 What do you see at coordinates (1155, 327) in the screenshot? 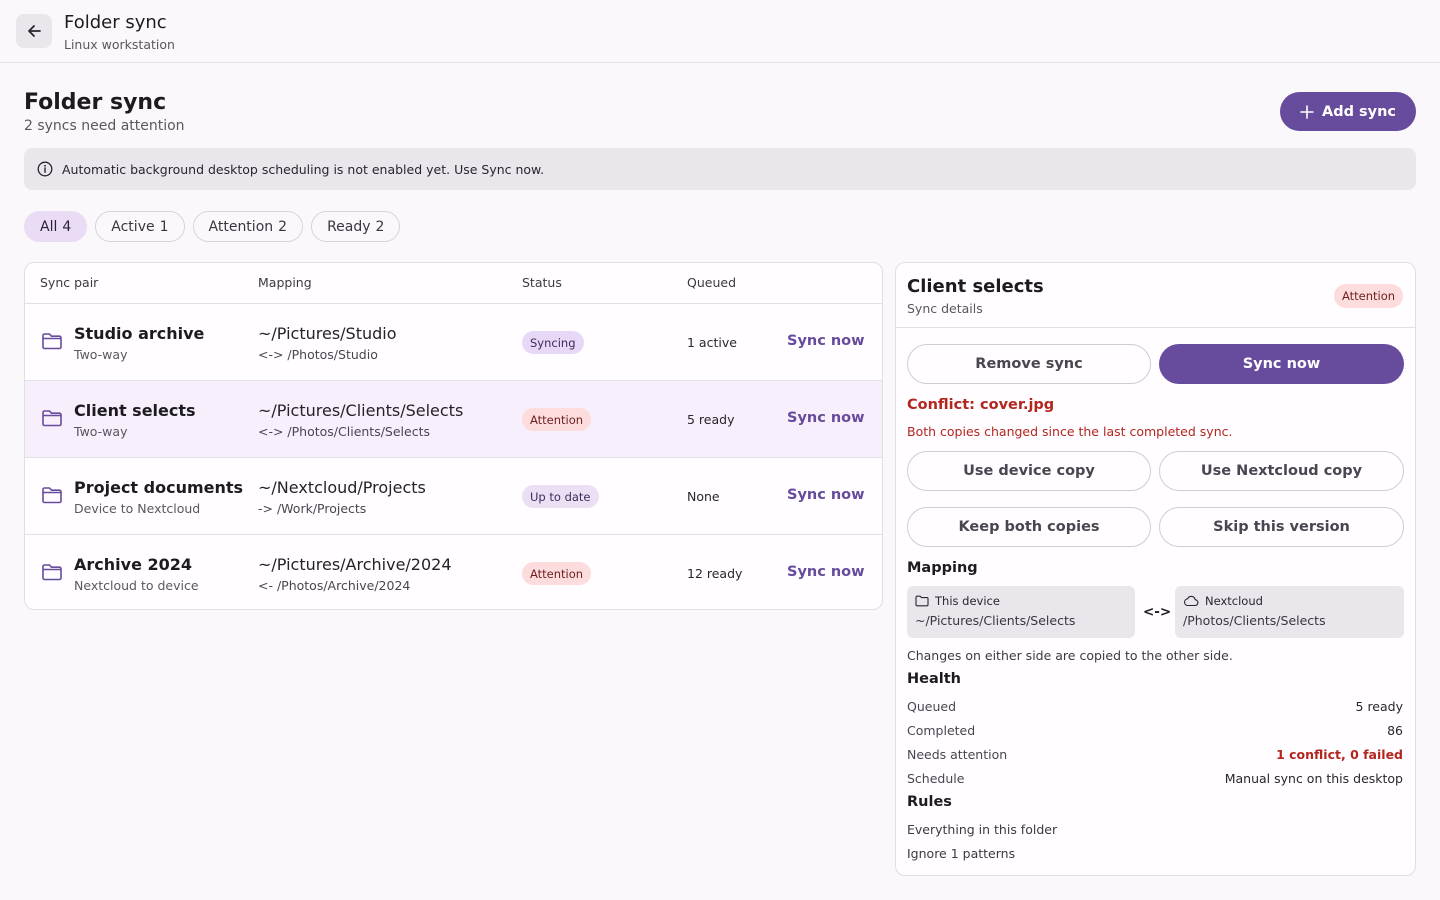
I see `divider` at bounding box center [1155, 327].